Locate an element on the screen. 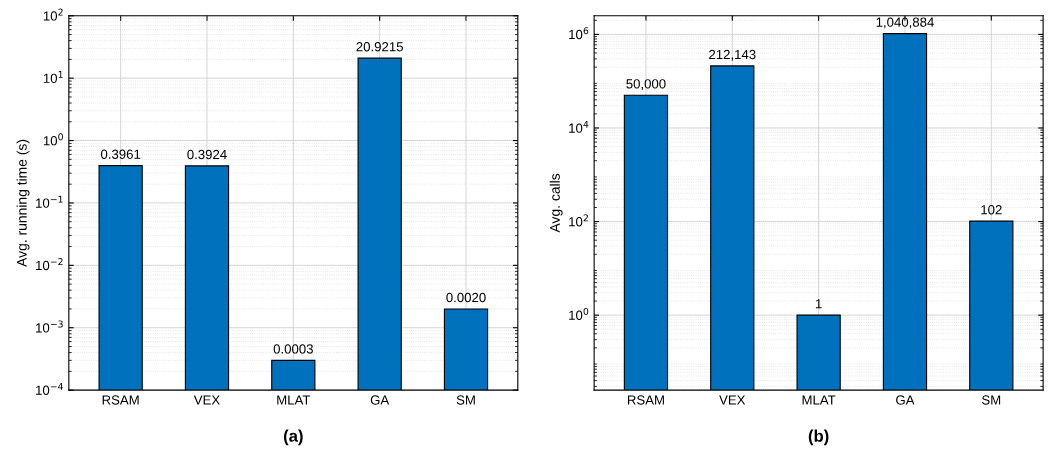 The width and height of the screenshot is (1059, 451). y-axis-title: Avg. calls is located at coordinates (556, 203).